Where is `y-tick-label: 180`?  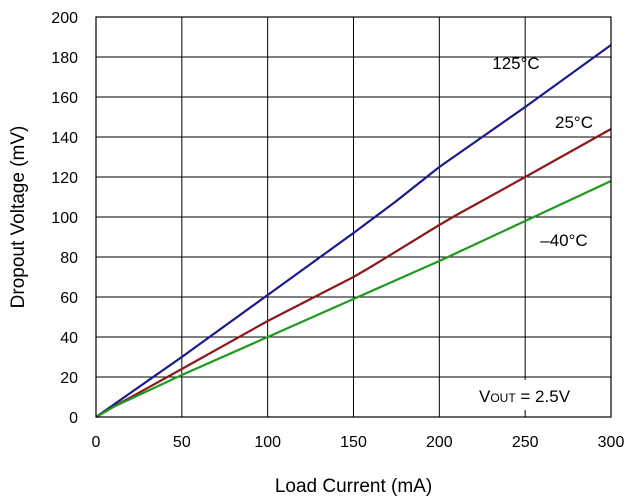
y-tick-label: 180 is located at coordinates (64, 58).